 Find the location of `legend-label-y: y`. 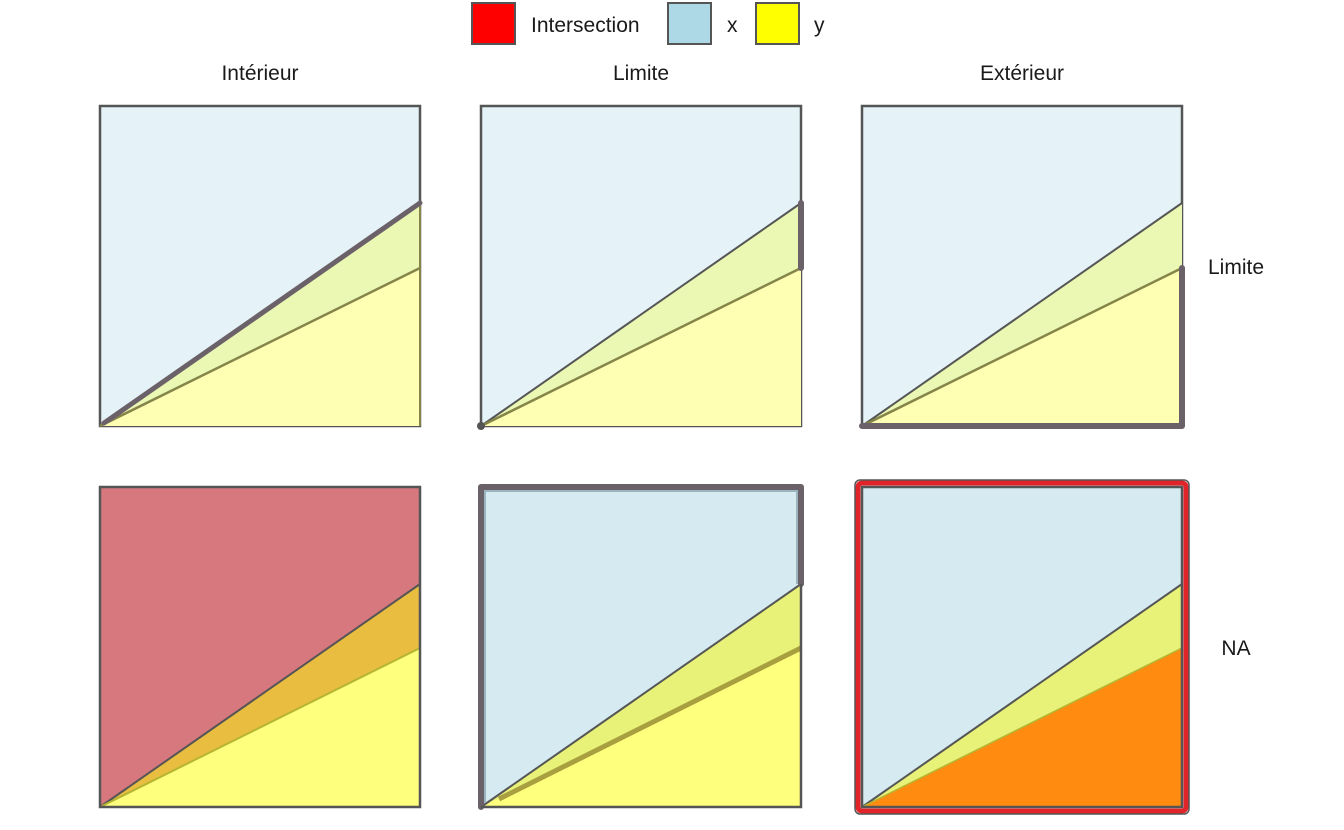

legend-label-y: y is located at coordinates (819, 25).